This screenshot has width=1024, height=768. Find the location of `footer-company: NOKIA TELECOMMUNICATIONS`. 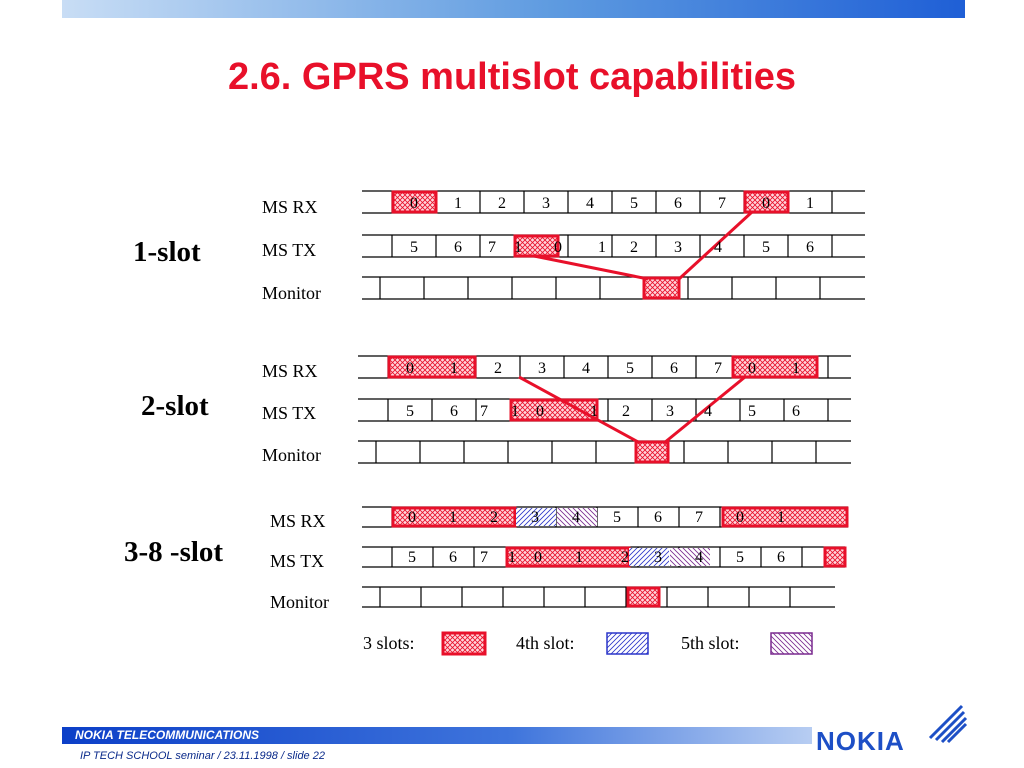

footer-company: NOKIA TELECOMMUNICATIONS is located at coordinates (167, 735).